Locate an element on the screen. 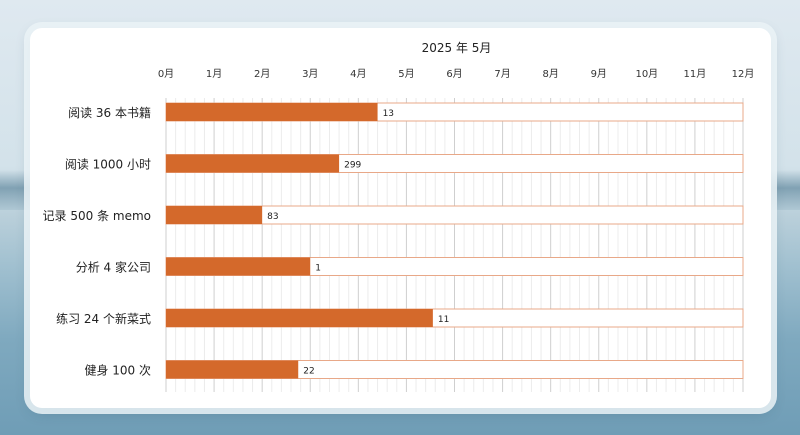 The width and height of the screenshot is (800, 435). x-tick-label: 5月 is located at coordinates (406, 74).